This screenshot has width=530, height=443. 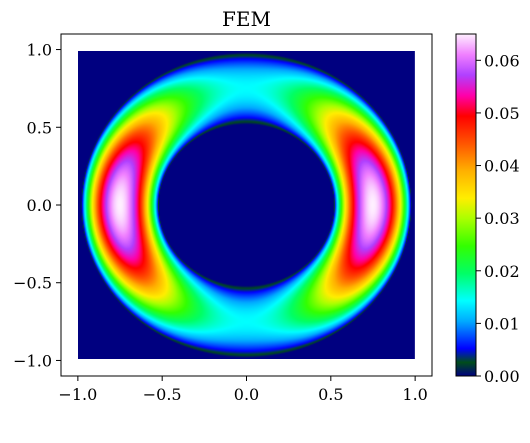 What do you see at coordinates (502, 323) in the screenshot?
I see `colorbar-tick-label: 0.01` at bounding box center [502, 323].